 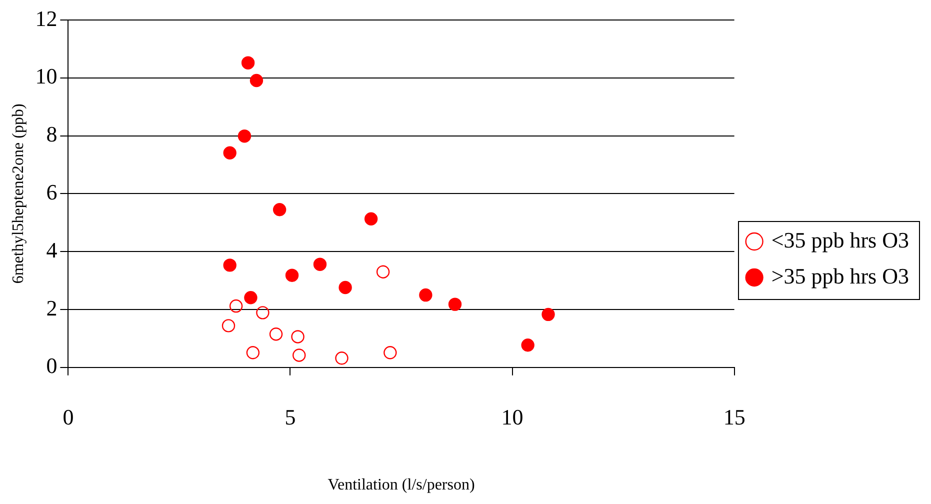 I want to click on y-tick-label: 6, so click(x=52, y=191).